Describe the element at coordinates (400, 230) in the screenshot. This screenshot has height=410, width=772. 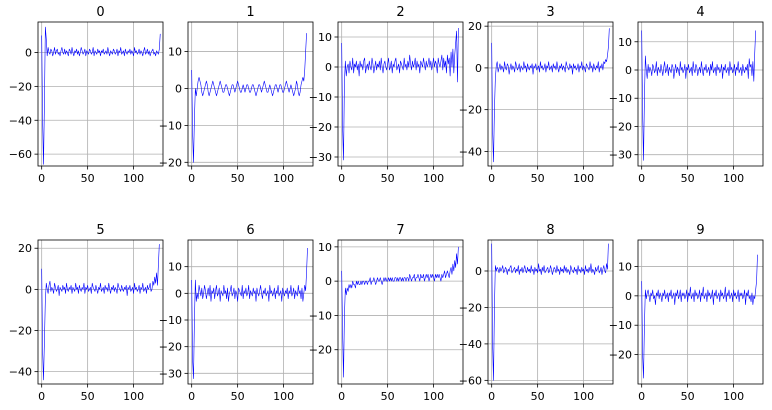
I see `subplot-title: 7` at that location.